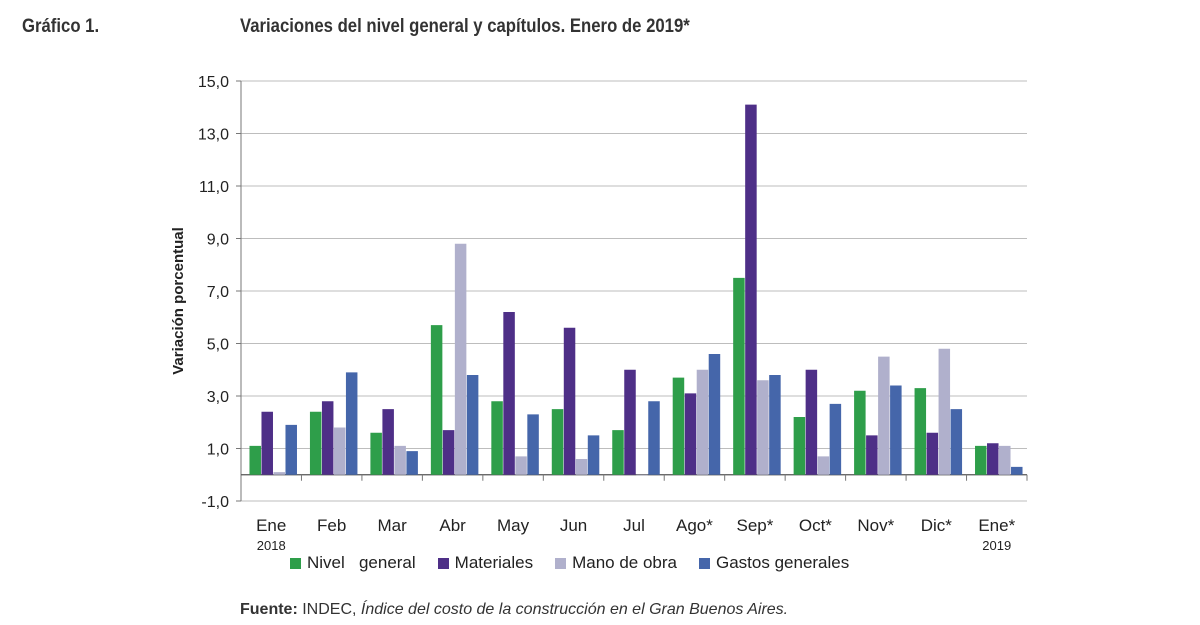 The image size is (1200, 625). What do you see at coordinates (271, 545) in the screenshot?
I see `x-tick-sublabel: 2018` at bounding box center [271, 545].